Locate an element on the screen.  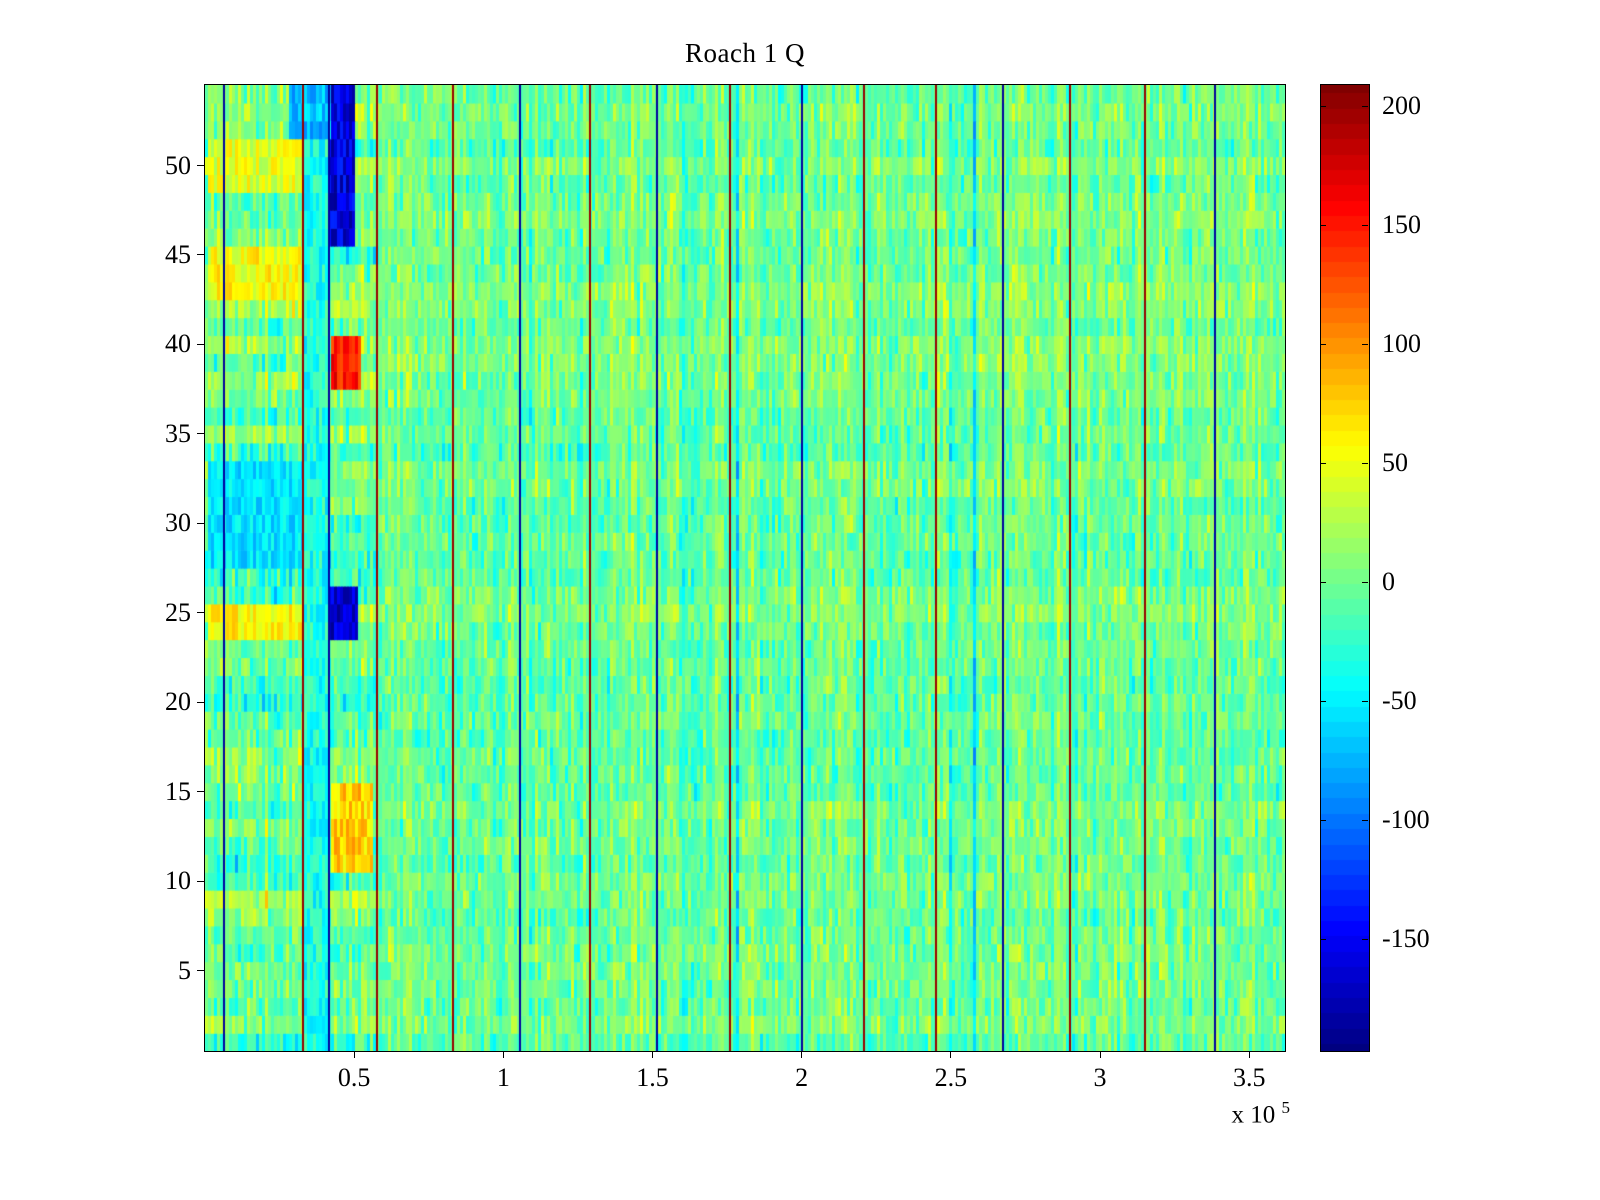
colorbar-tick-label: 200 is located at coordinates (1401, 106).